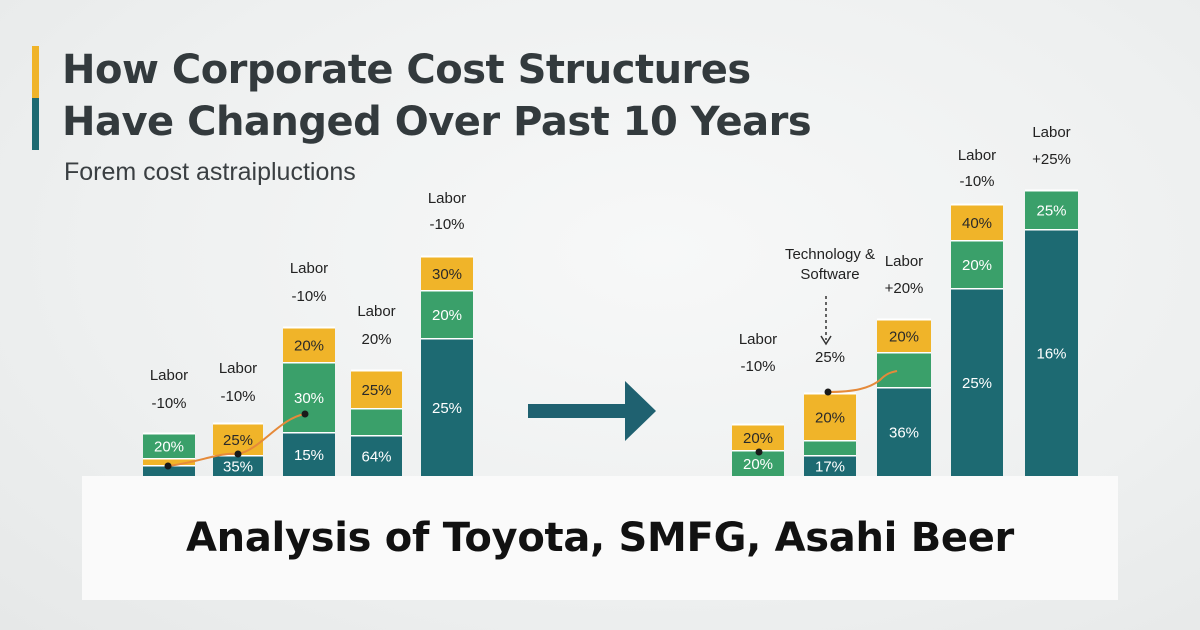 Image resolution: width=1200 pixels, height=630 pixels. I want to click on pointer-arrowhead, so click(826, 340).